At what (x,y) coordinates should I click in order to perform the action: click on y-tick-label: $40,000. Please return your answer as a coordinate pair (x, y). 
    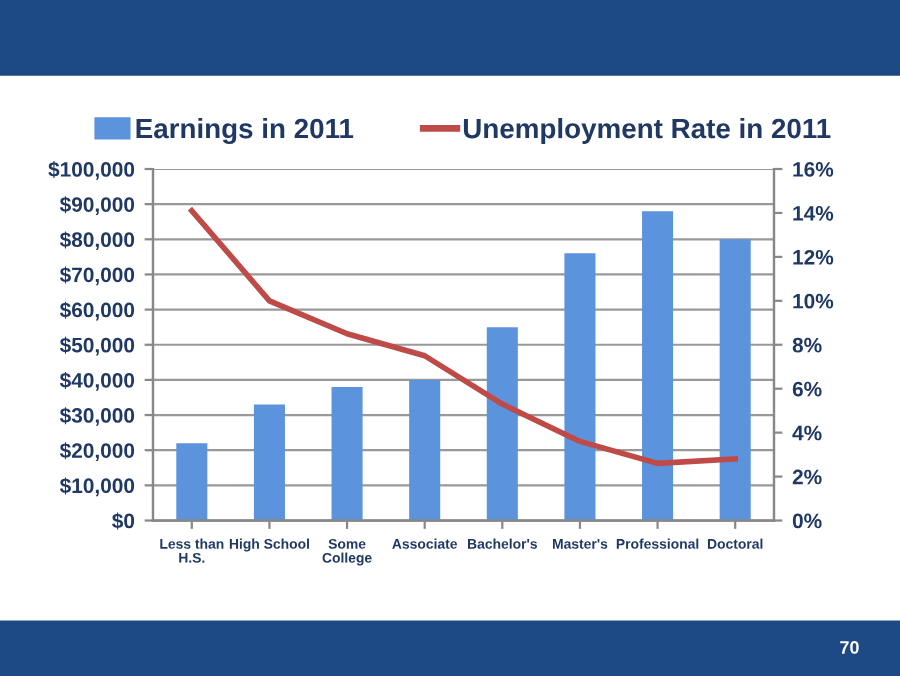
    Looking at the image, I should click on (97, 381).